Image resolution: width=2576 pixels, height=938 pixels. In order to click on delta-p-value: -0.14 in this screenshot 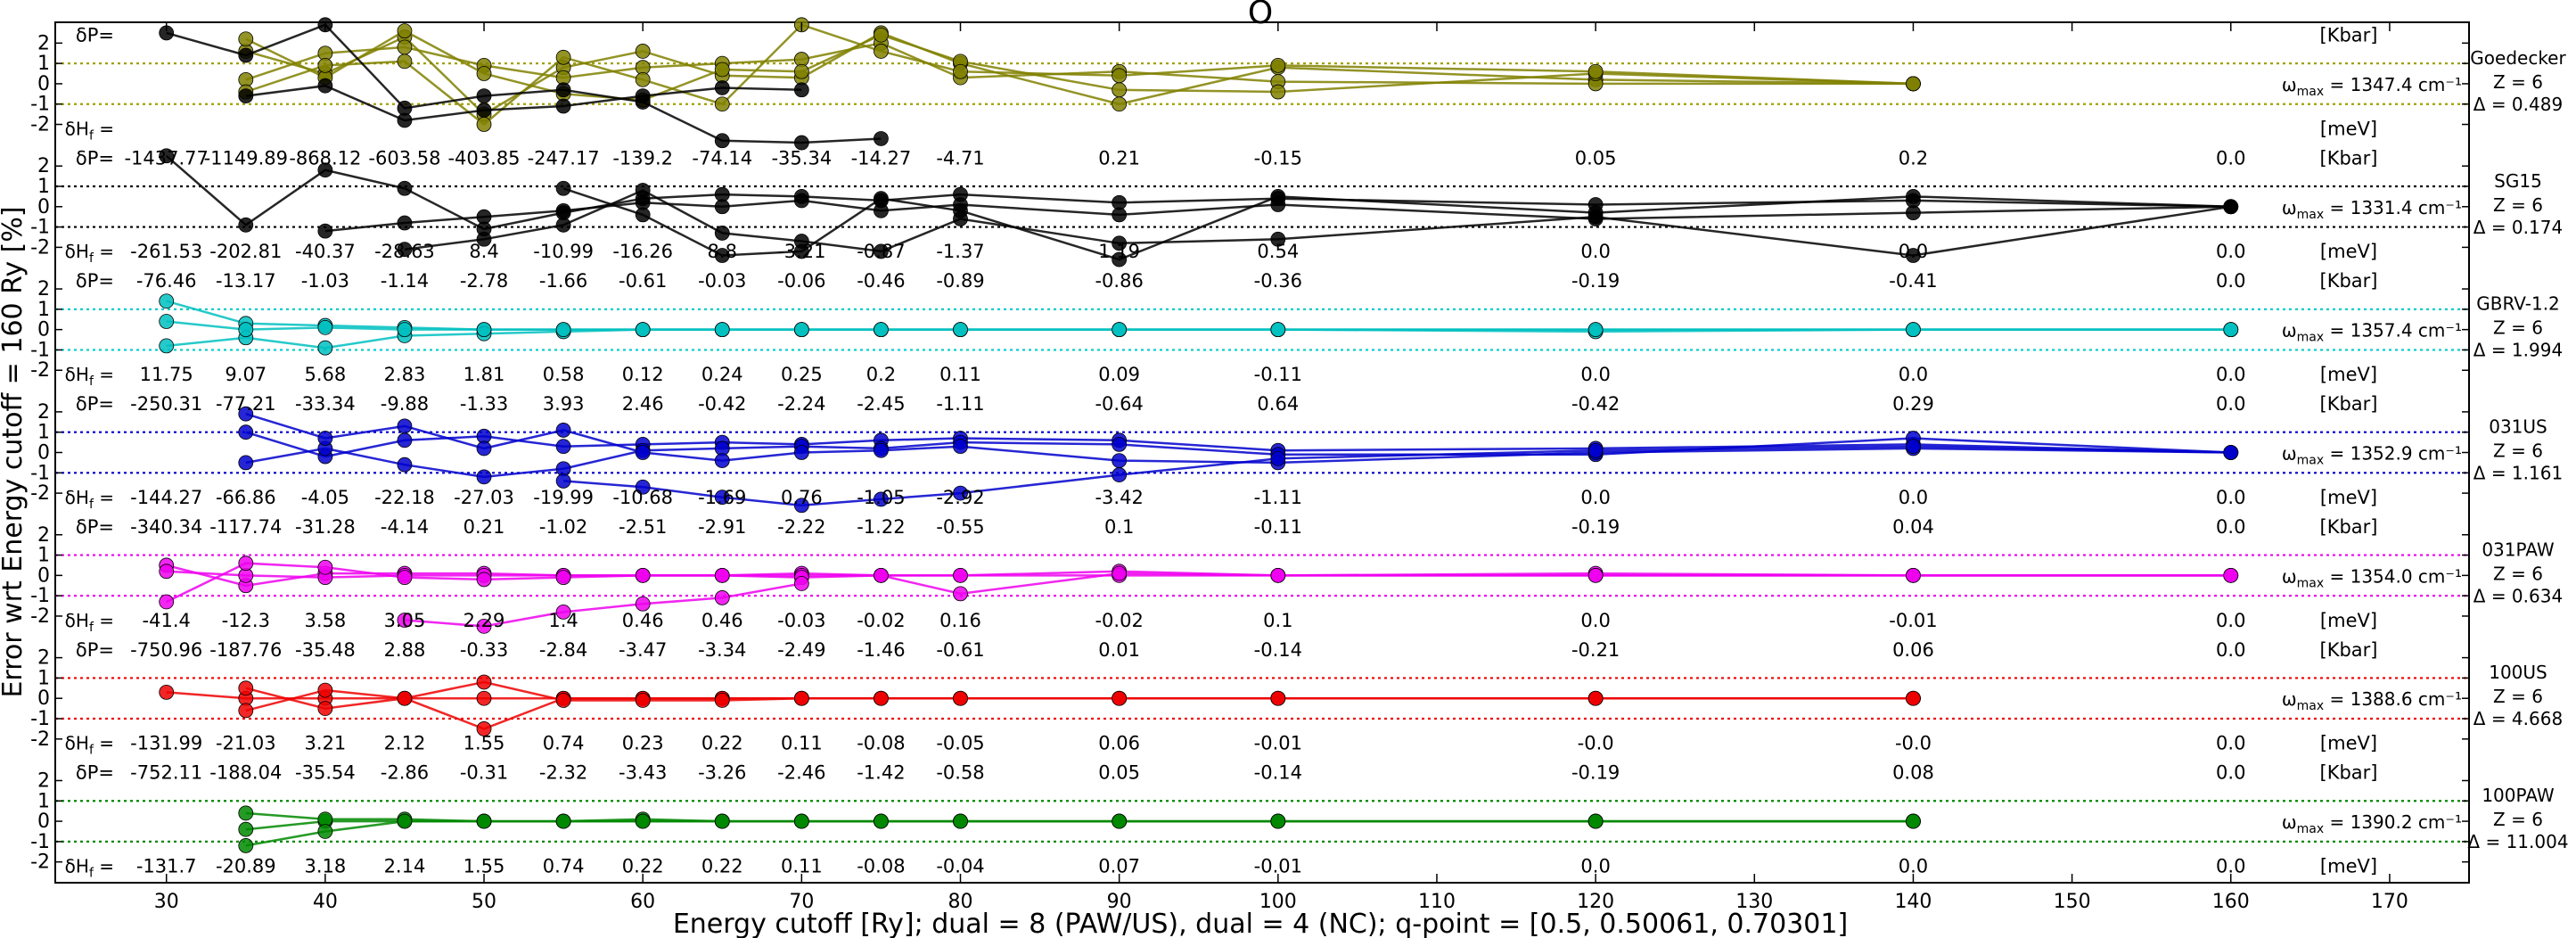, I will do `click(1278, 650)`.